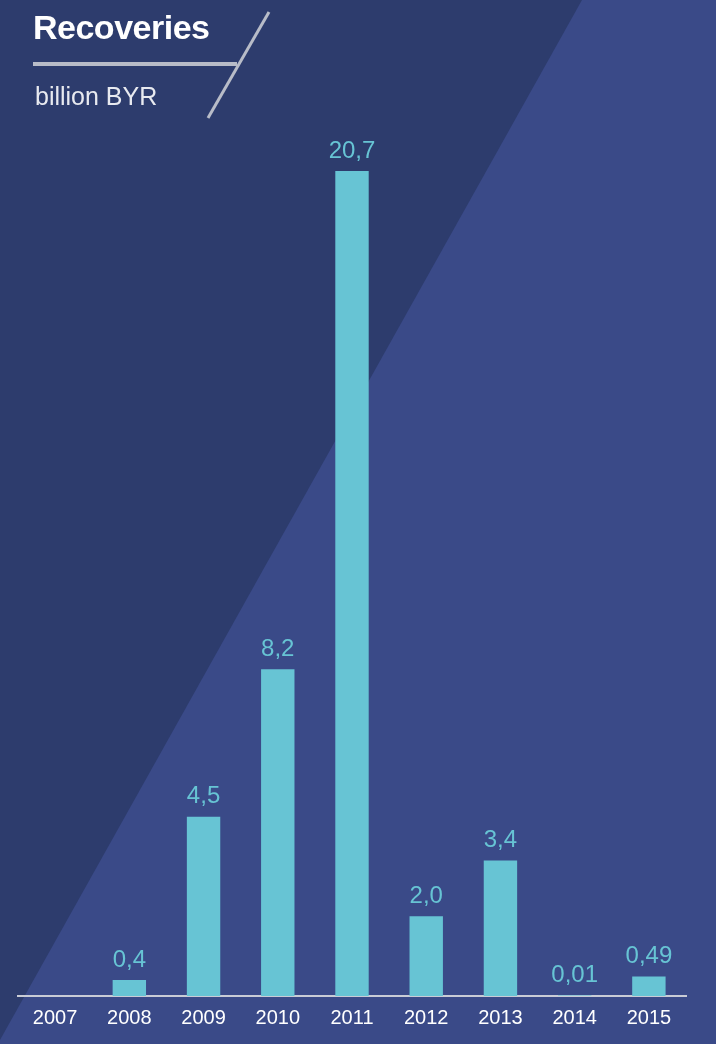 Image resolution: width=716 pixels, height=1044 pixels. Describe the element at coordinates (352, 149) in the screenshot. I see `data-label: 20,7` at that location.